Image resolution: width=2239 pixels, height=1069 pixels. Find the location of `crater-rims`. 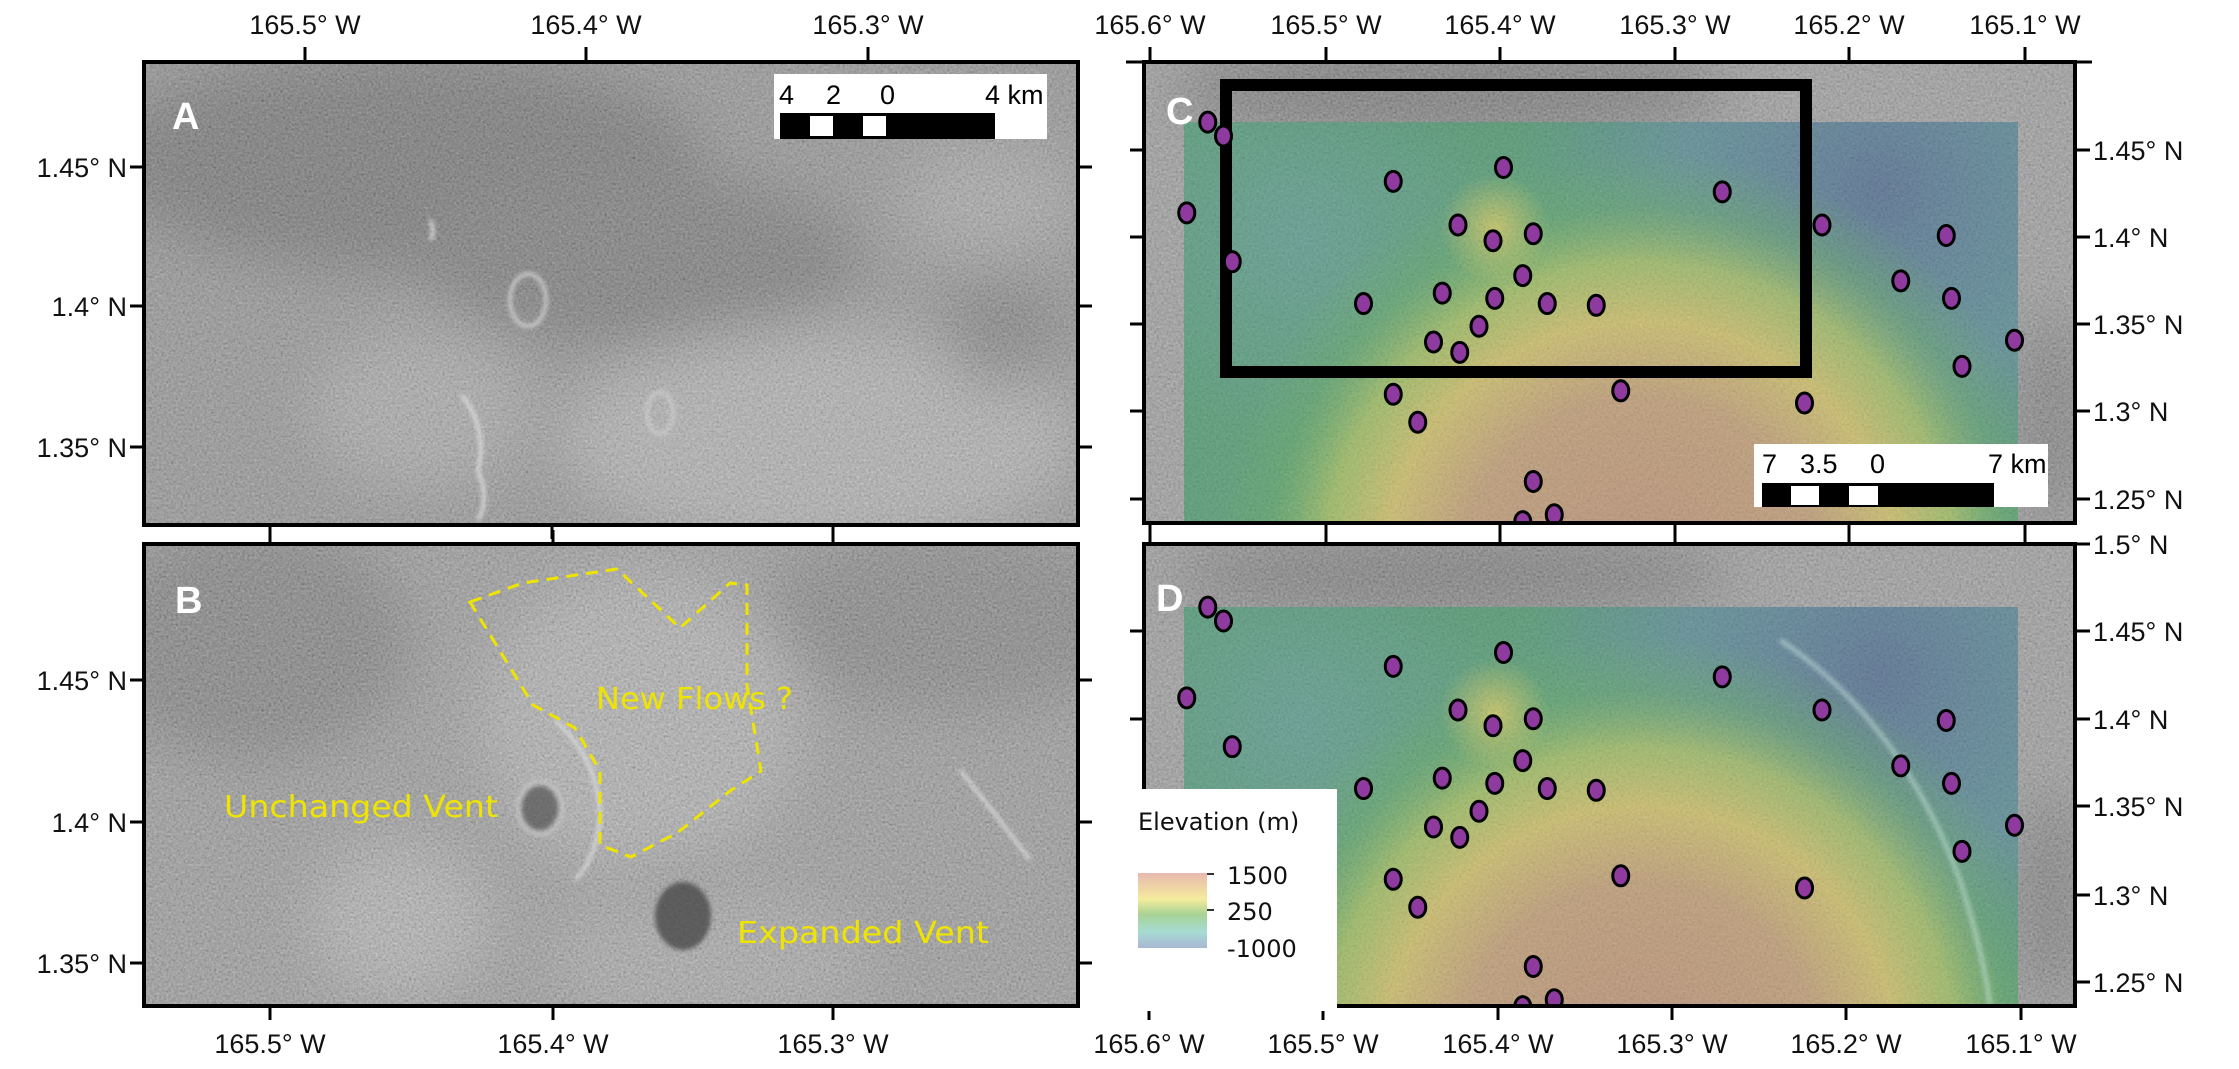

crater-rims is located at coordinates (551, 370).